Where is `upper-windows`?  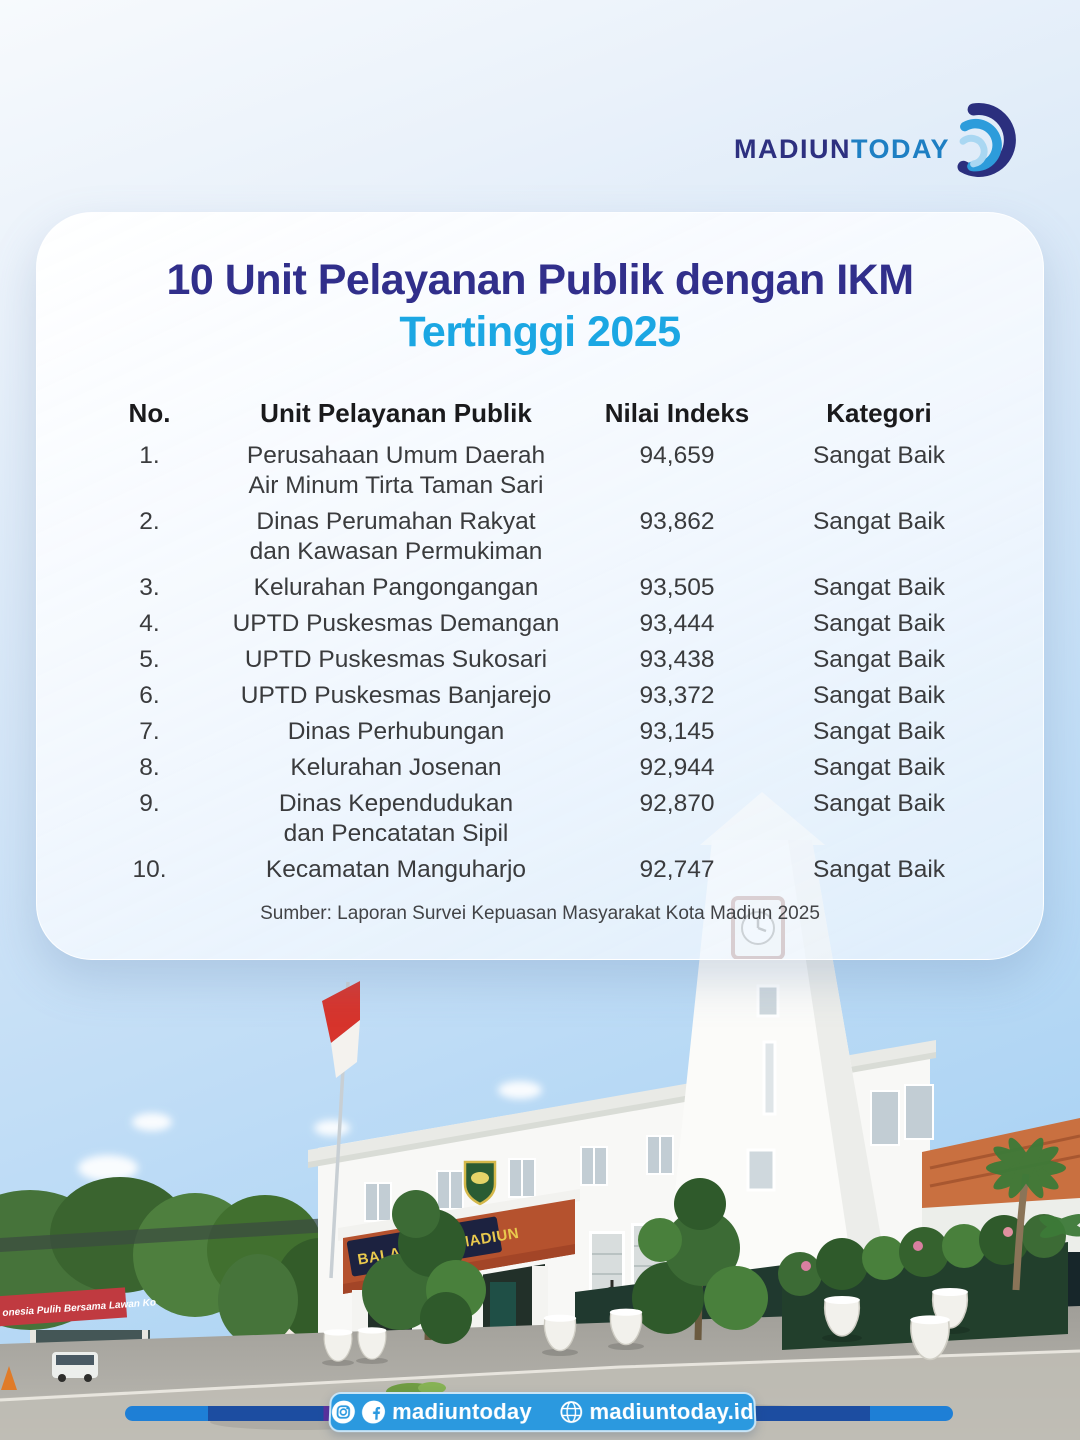
upper-windows is located at coordinates (649, 1153).